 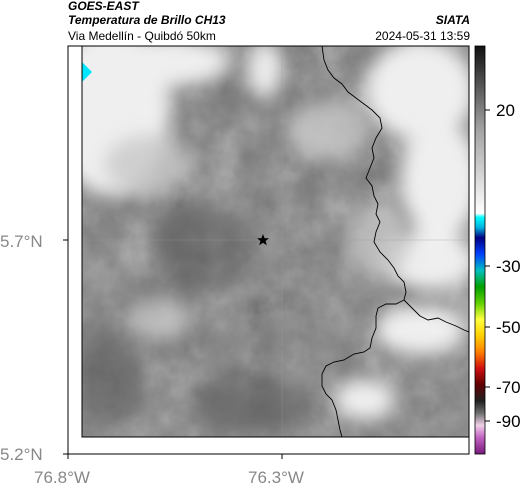 What do you see at coordinates (263, 240) in the screenshot?
I see `star-icon` at bounding box center [263, 240].